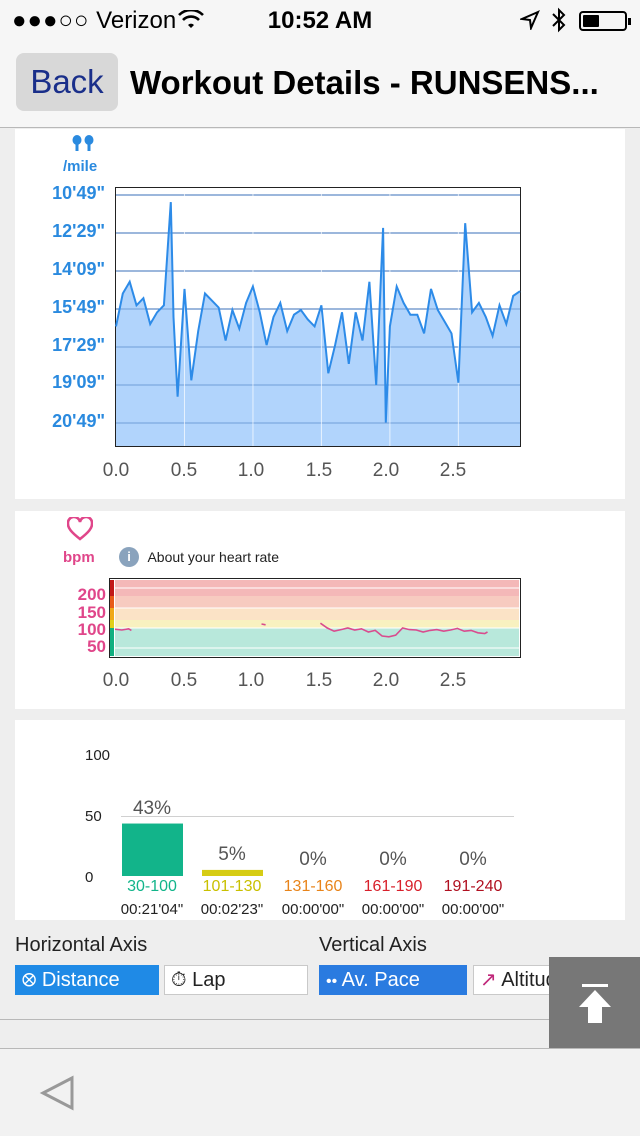 The width and height of the screenshot is (640, 1136). What do you see at coordinates (129, 557) in the screenshot?
I see `info-icon: i` at bounding box center [129, 557].